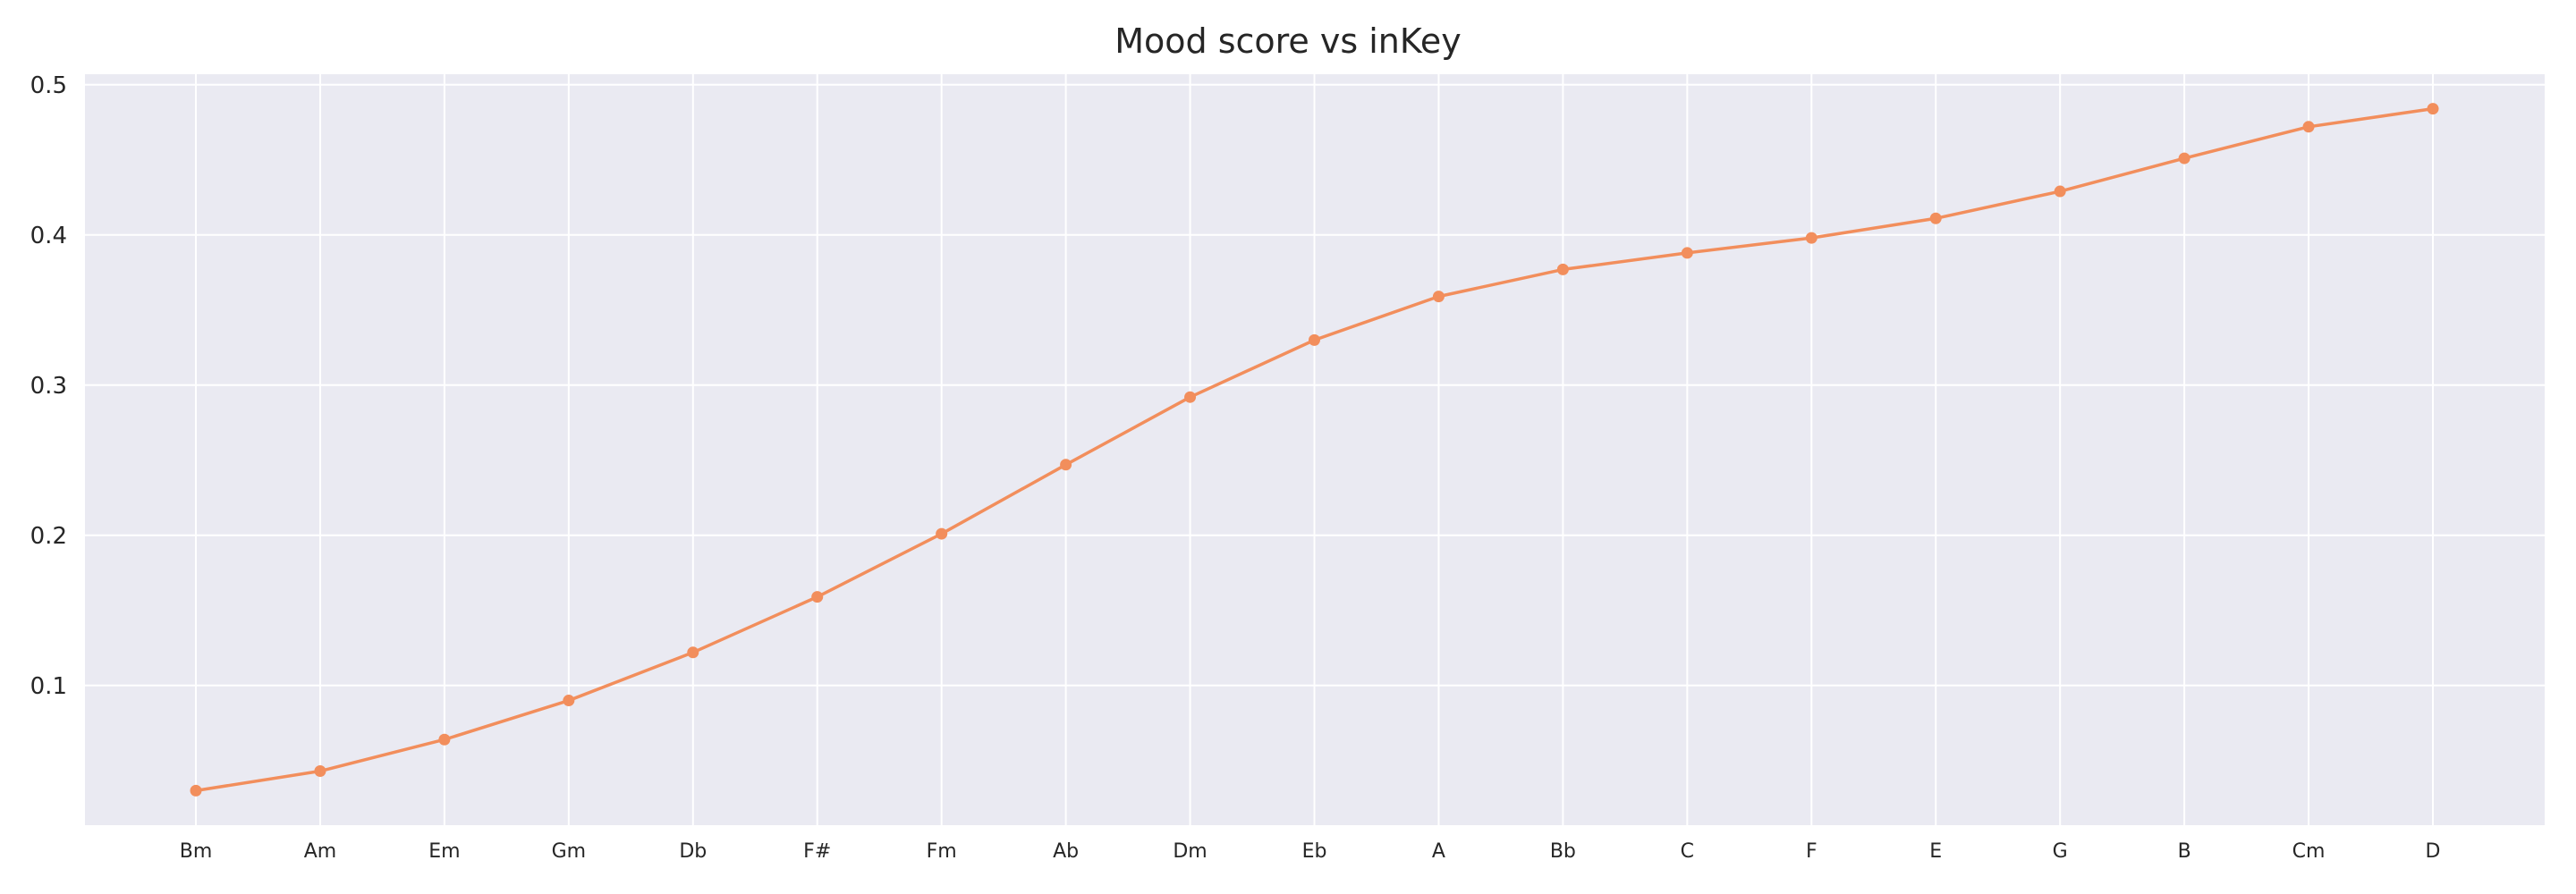 This screenshot has height=894, width=2576. I want to click on x-tick-label: Dm, so click(1190, 852).